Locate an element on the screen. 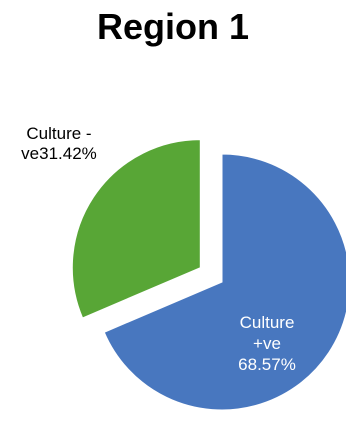  slice-label-negative-line1: Culture - is located at coordinates (59, 133).